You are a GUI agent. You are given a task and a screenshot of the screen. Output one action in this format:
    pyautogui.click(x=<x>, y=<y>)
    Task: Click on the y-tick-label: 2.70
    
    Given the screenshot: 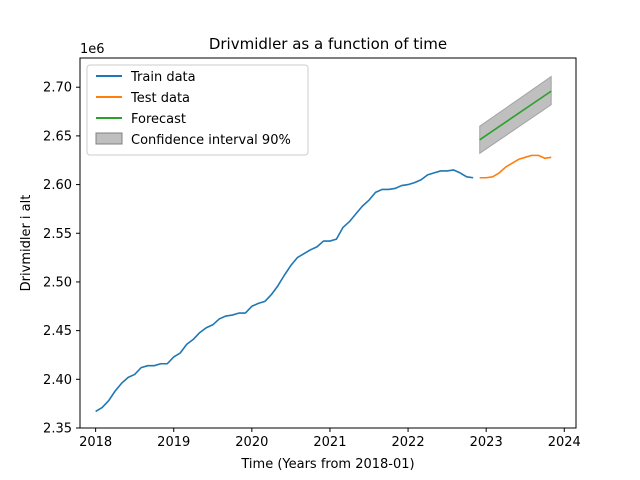 What is the action you would take?
    pyautogui.click(x=57, y=88)
    